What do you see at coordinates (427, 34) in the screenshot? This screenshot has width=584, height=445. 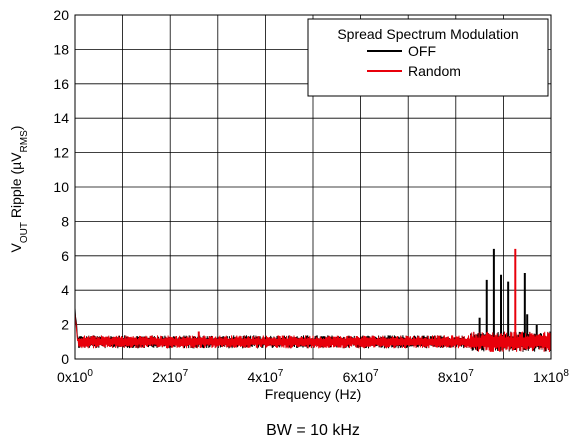 I see `legend-title: Spread Spectrum Modulation` at bounding box center [427, 34].